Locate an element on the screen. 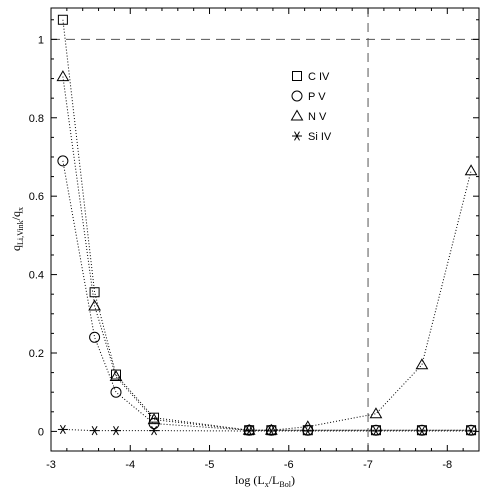 The width and height of the screenshot is (491, 491). x-axis-label-sub: Bol is located at coordinates (285, 484).